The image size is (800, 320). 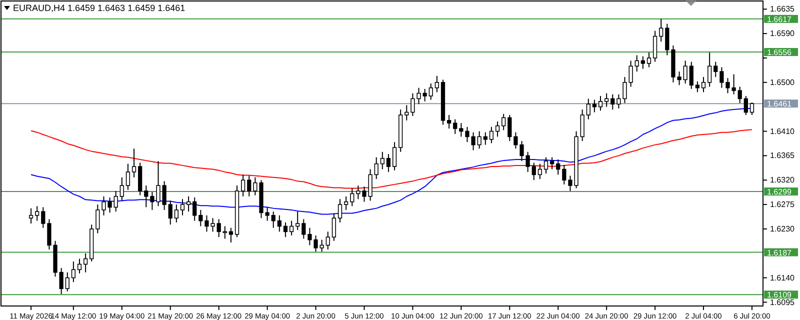 I want to click on ref-line-label: 1.6109, so click(x=779, y=295).